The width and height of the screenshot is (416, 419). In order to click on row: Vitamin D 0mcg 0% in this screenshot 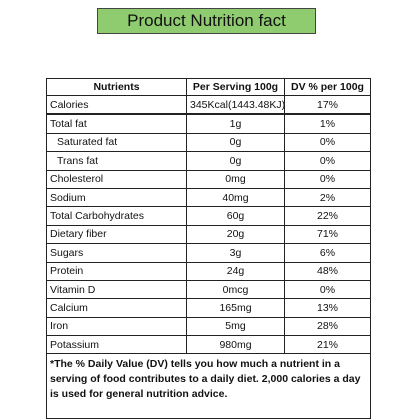, I will do `click(208, 289)`.